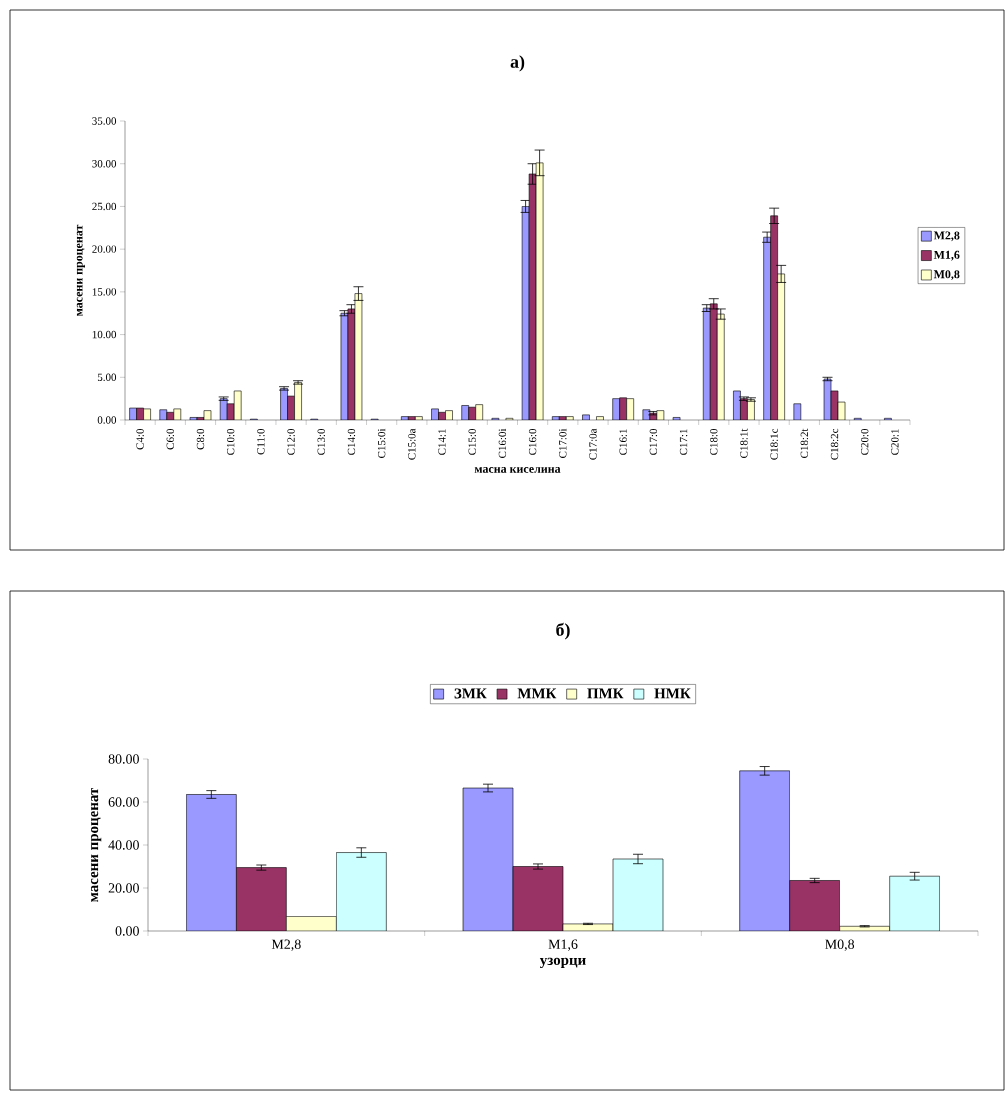 Image resolution: width=1006 pixels, height=1100 pixels. What do you see at coordinates (170, 439) in the screenshot?
I see `x-tick-label: C6:0` at bounding box center [170, 439].